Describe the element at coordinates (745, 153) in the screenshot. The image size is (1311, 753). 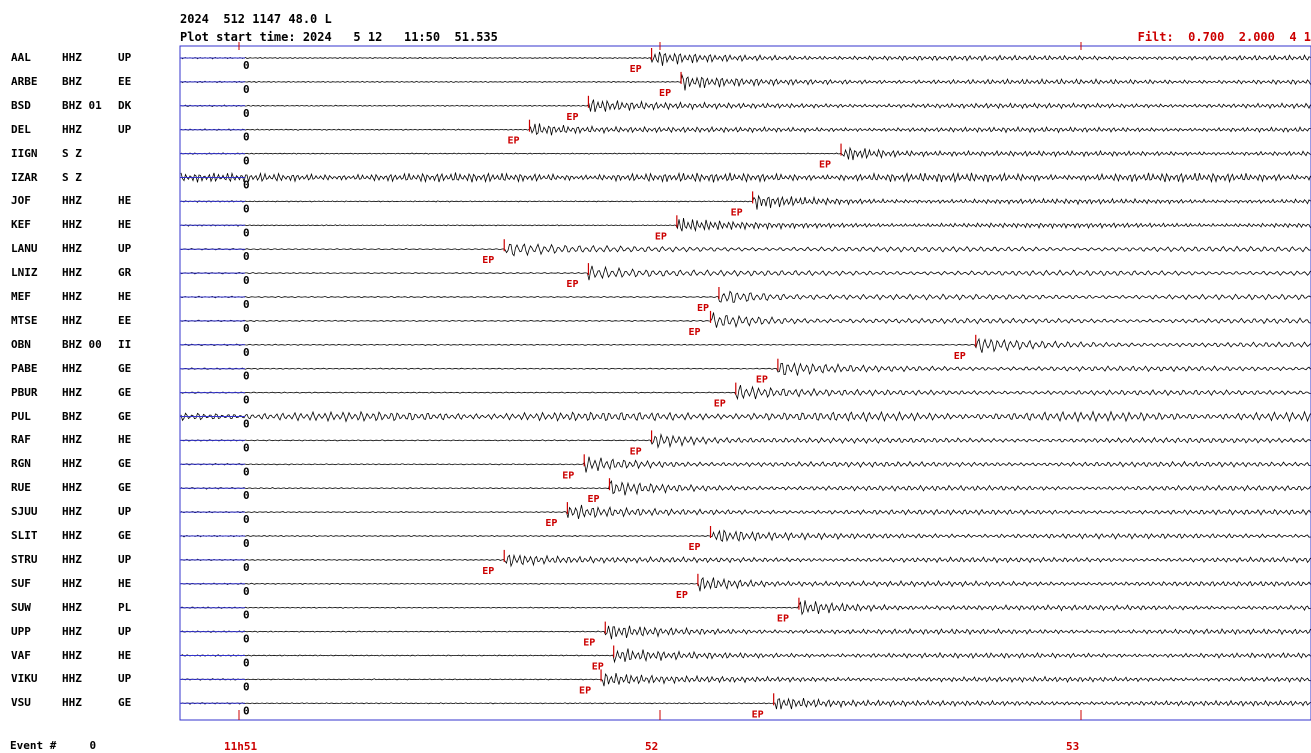
I see `waveform-iign` at that location.